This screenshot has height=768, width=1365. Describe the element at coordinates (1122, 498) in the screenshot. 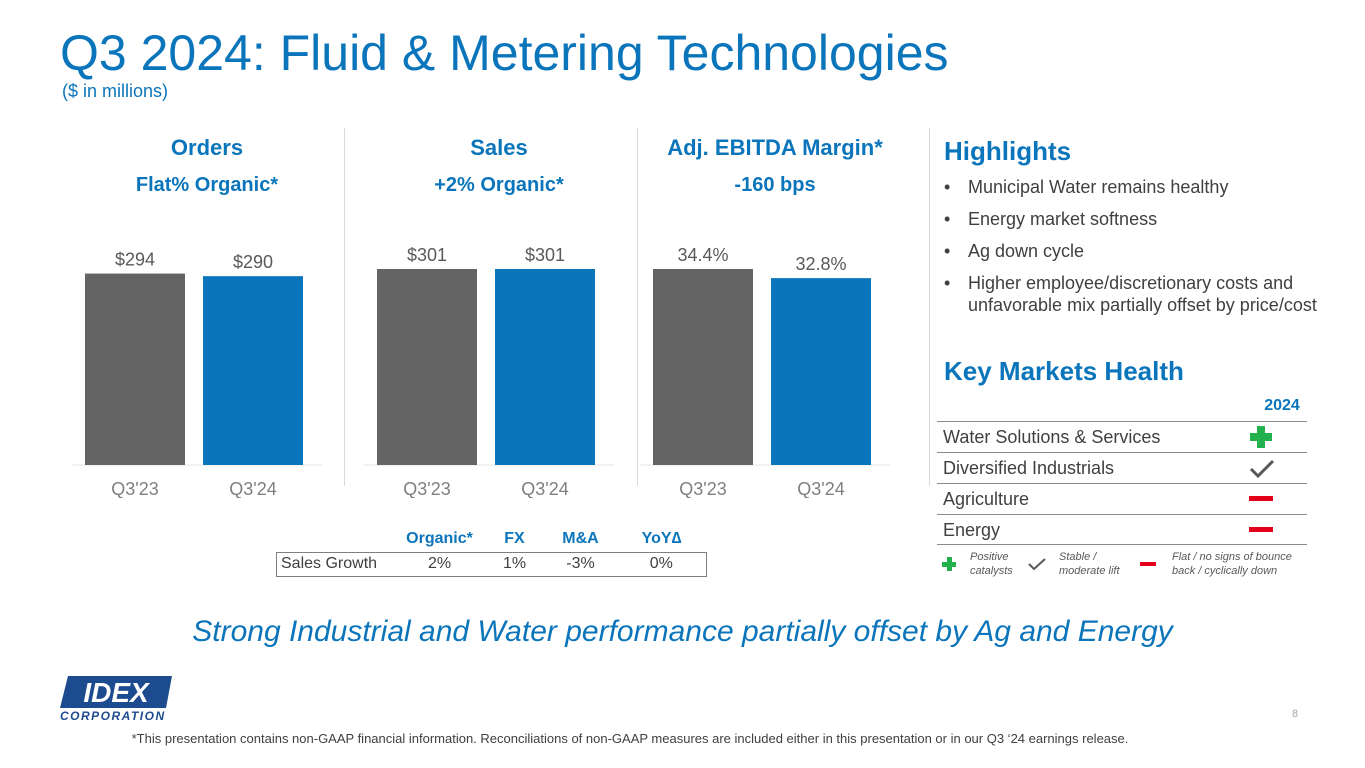

I see `table-row: Agriculture` at that location.